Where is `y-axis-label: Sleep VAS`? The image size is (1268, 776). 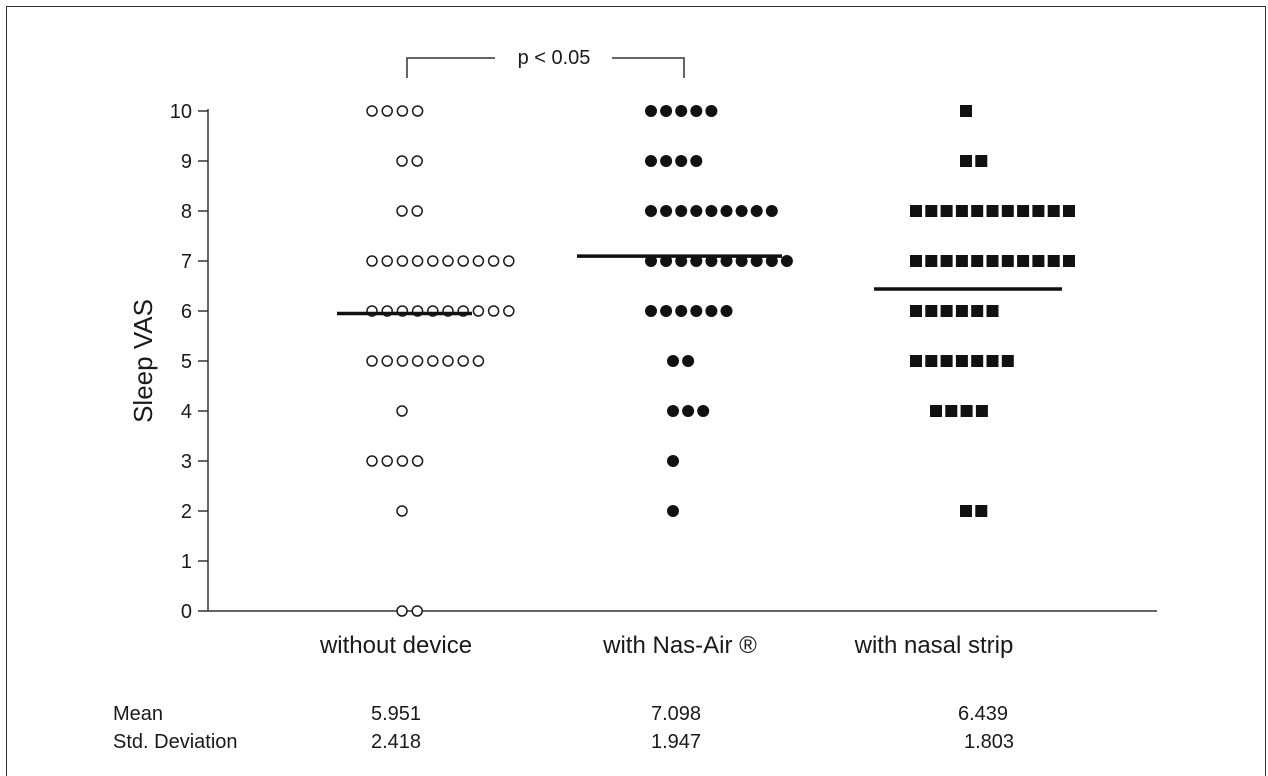 y-axis-label: Sleep VAS is located at coordinates (143, 361).